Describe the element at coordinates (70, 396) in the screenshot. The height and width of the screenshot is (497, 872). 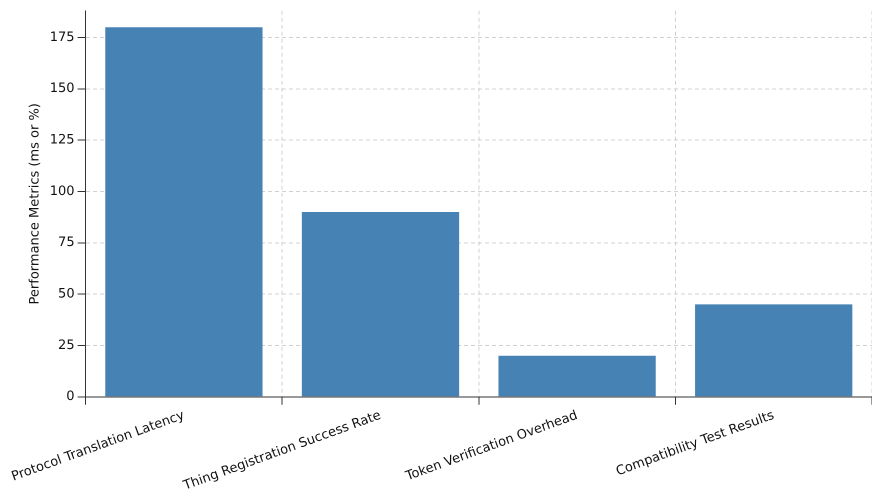
I see `y-tick-label: 0` at that location.